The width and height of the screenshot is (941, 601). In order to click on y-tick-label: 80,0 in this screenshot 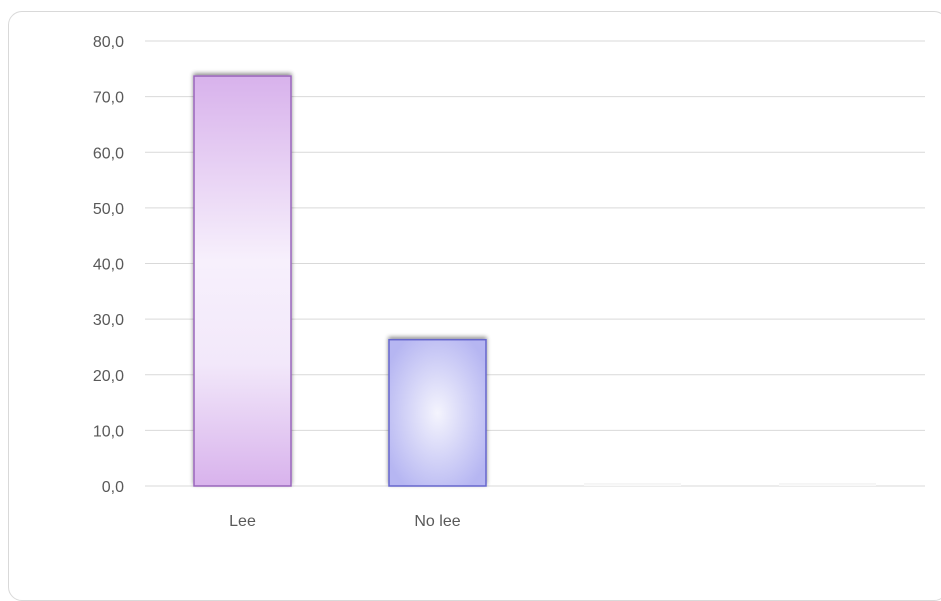, I will do `click(108, 42)`.